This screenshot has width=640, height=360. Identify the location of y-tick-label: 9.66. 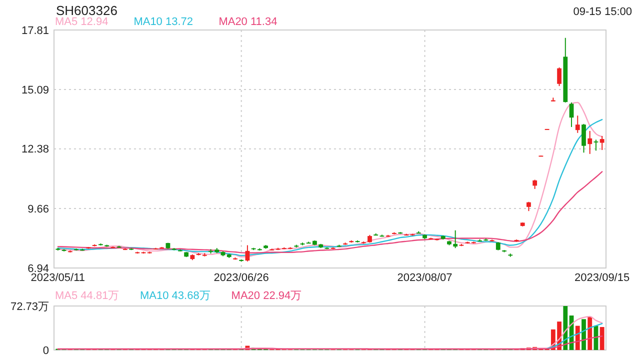
(38, 209).